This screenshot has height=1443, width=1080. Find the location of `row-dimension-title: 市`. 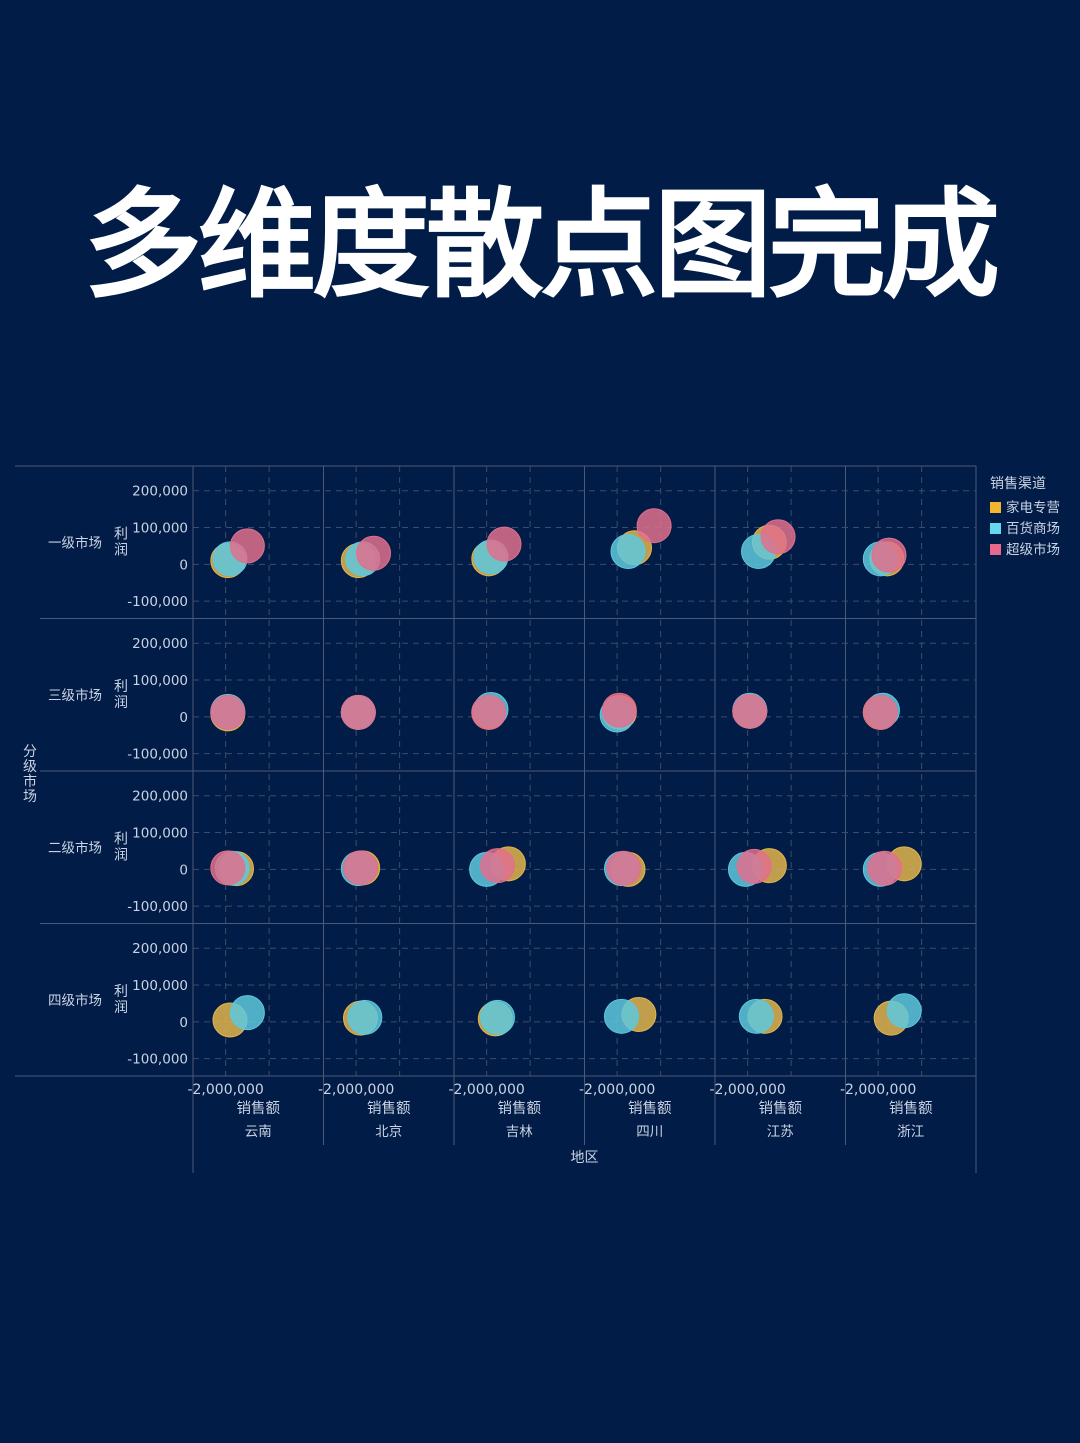

row-dimension-title: 市 is located at coordinates (30, 781).